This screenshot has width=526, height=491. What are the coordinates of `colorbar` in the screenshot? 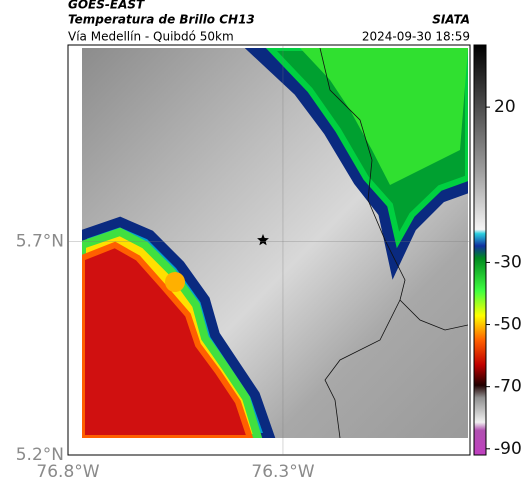 It's located at (480, 250).